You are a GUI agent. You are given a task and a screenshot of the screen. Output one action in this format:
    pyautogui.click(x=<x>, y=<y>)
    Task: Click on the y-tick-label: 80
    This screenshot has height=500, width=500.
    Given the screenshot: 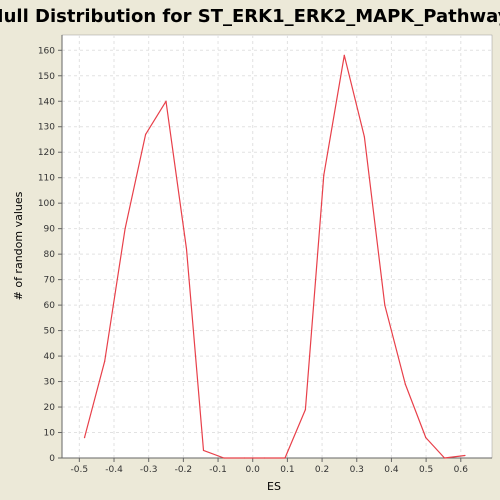 What is the action you would take?
    pyautogui.click(x=50, y=255)
    